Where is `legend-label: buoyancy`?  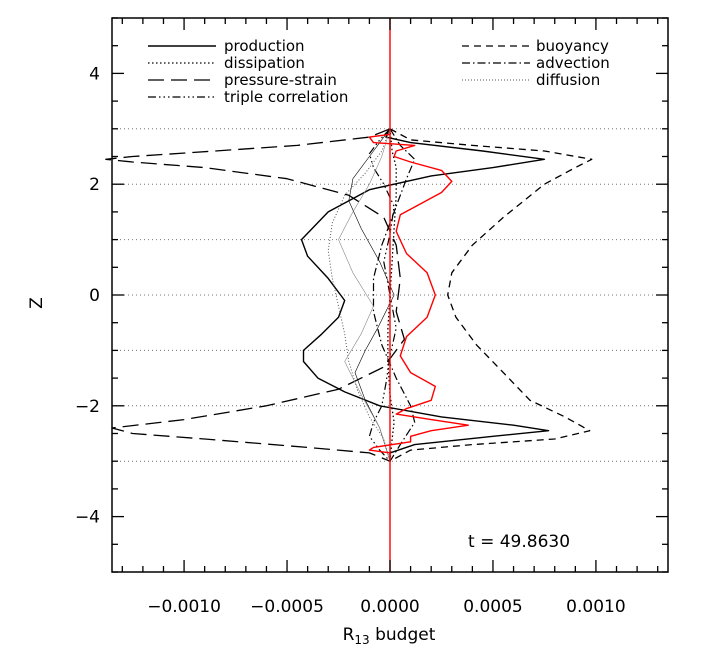 legend-label: buoyancy is located at coordinates (572, 46).